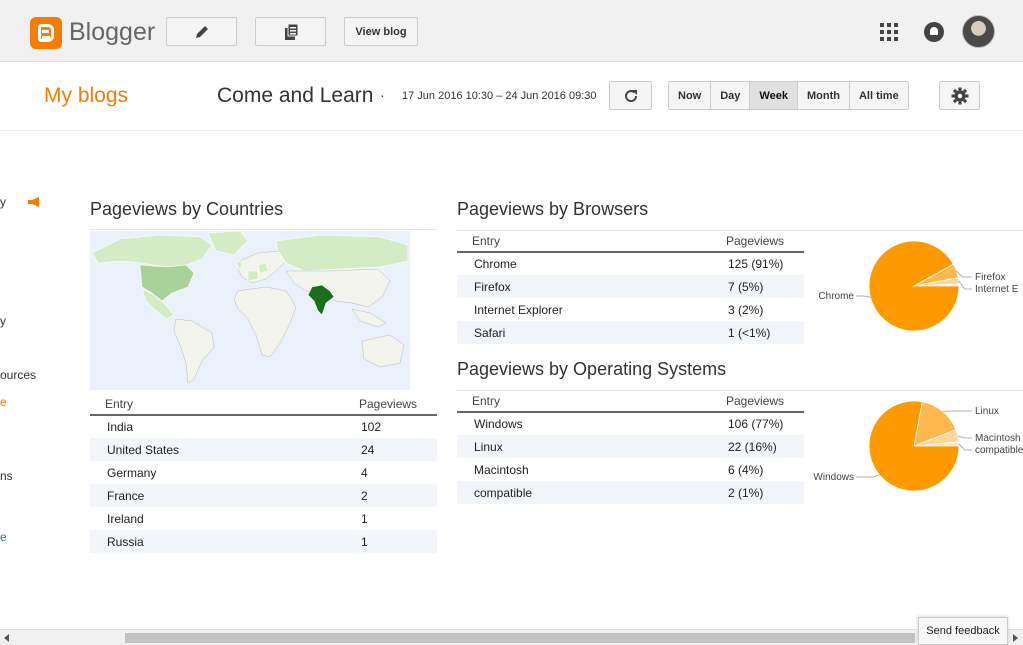  What do you see at coordinates (757, 446) in the screenshot?
I see `value-cell: 22 (16%)` at bounding box center [757, 446].